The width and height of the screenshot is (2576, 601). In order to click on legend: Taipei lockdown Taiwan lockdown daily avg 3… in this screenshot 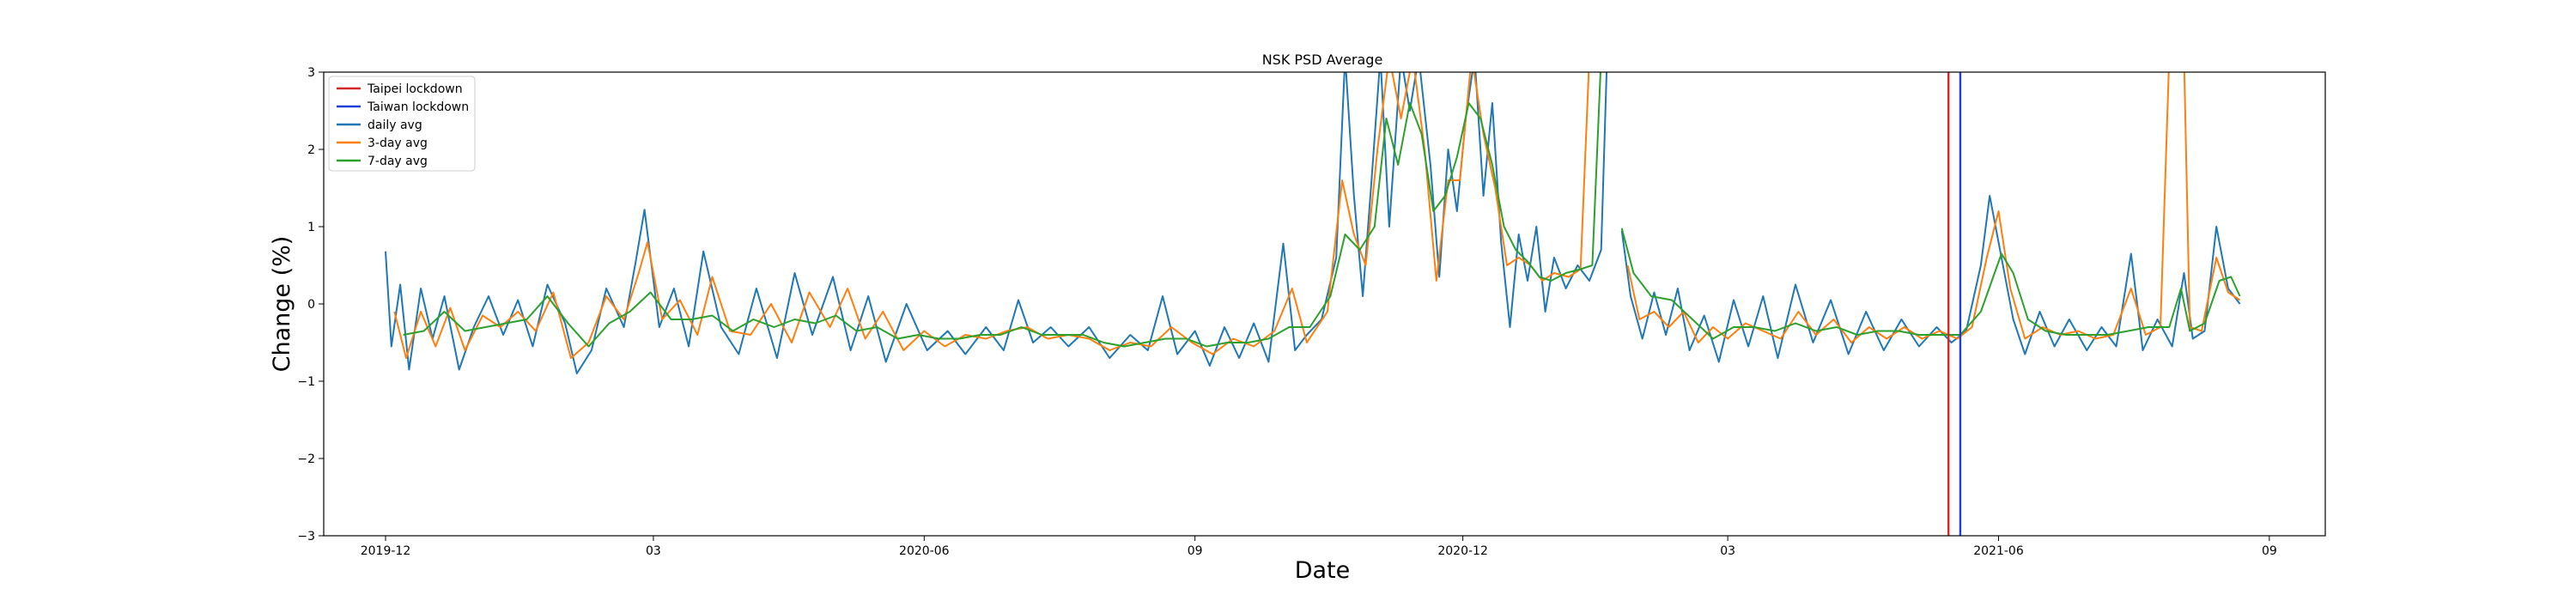, I will do `click(402, 124)`.